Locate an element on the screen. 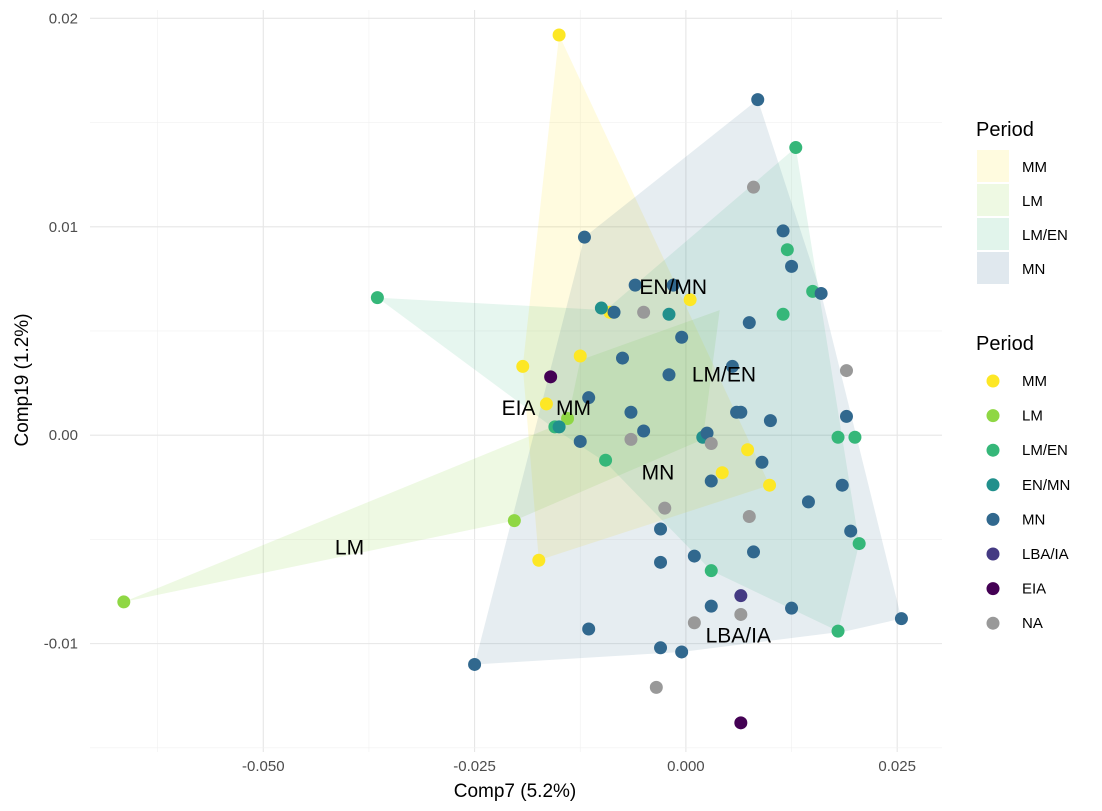 The height and width of the screenshot is (811, 1102). legend-fill-label: MM is located at coordinates (1034, 167).